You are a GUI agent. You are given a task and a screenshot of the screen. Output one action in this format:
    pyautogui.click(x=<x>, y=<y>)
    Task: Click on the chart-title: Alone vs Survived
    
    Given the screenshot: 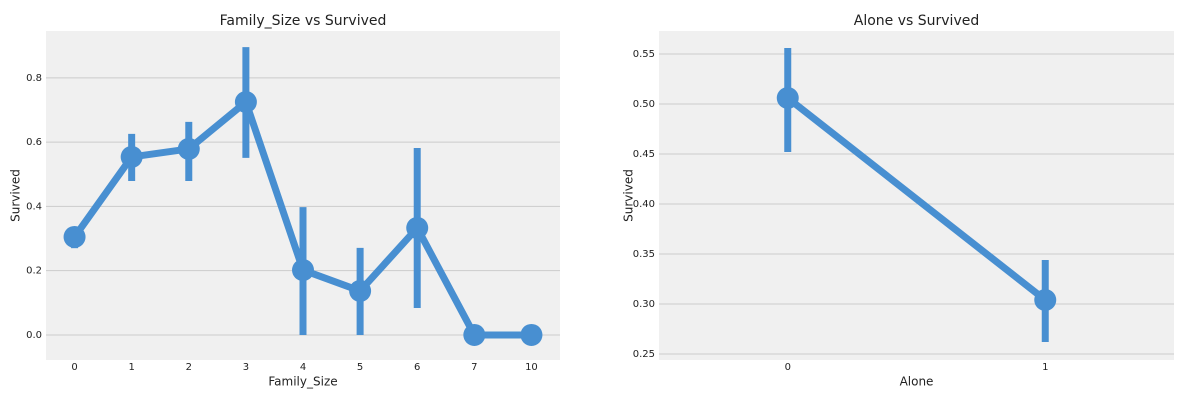 What is the action you would take?
    pyautogui.click(x=916, y=21)
    